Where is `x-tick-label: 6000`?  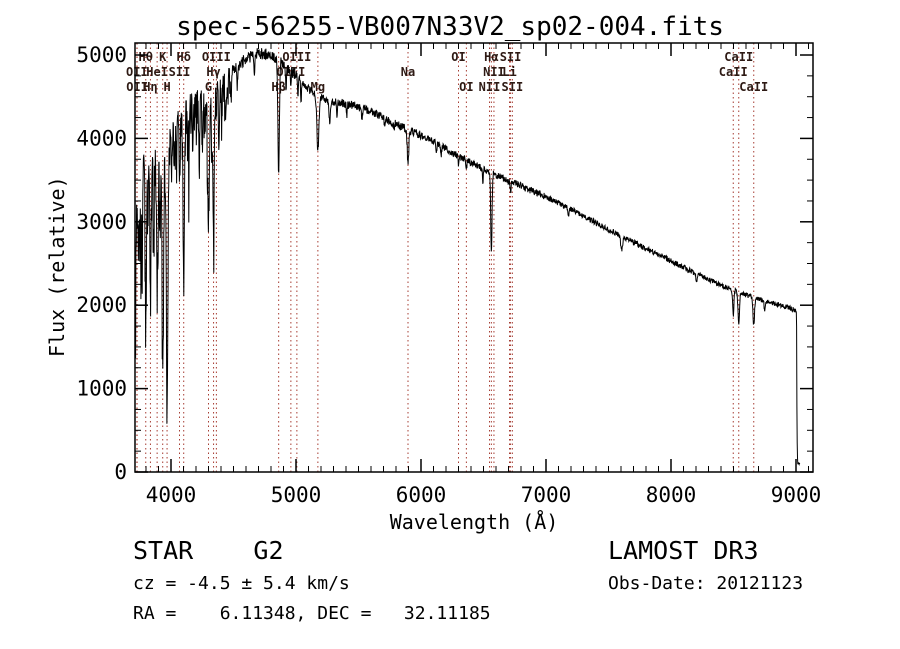
x-tick-label: 6000 is located at coordinates (421, 495).